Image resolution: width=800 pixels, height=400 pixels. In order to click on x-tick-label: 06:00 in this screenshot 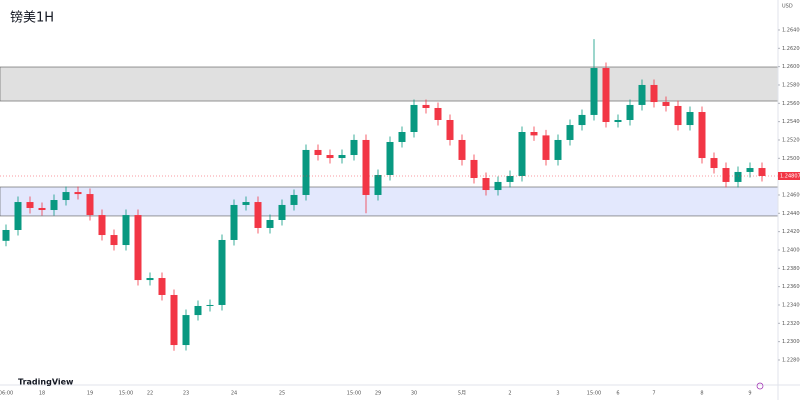, I will do `click(6, 394)`.